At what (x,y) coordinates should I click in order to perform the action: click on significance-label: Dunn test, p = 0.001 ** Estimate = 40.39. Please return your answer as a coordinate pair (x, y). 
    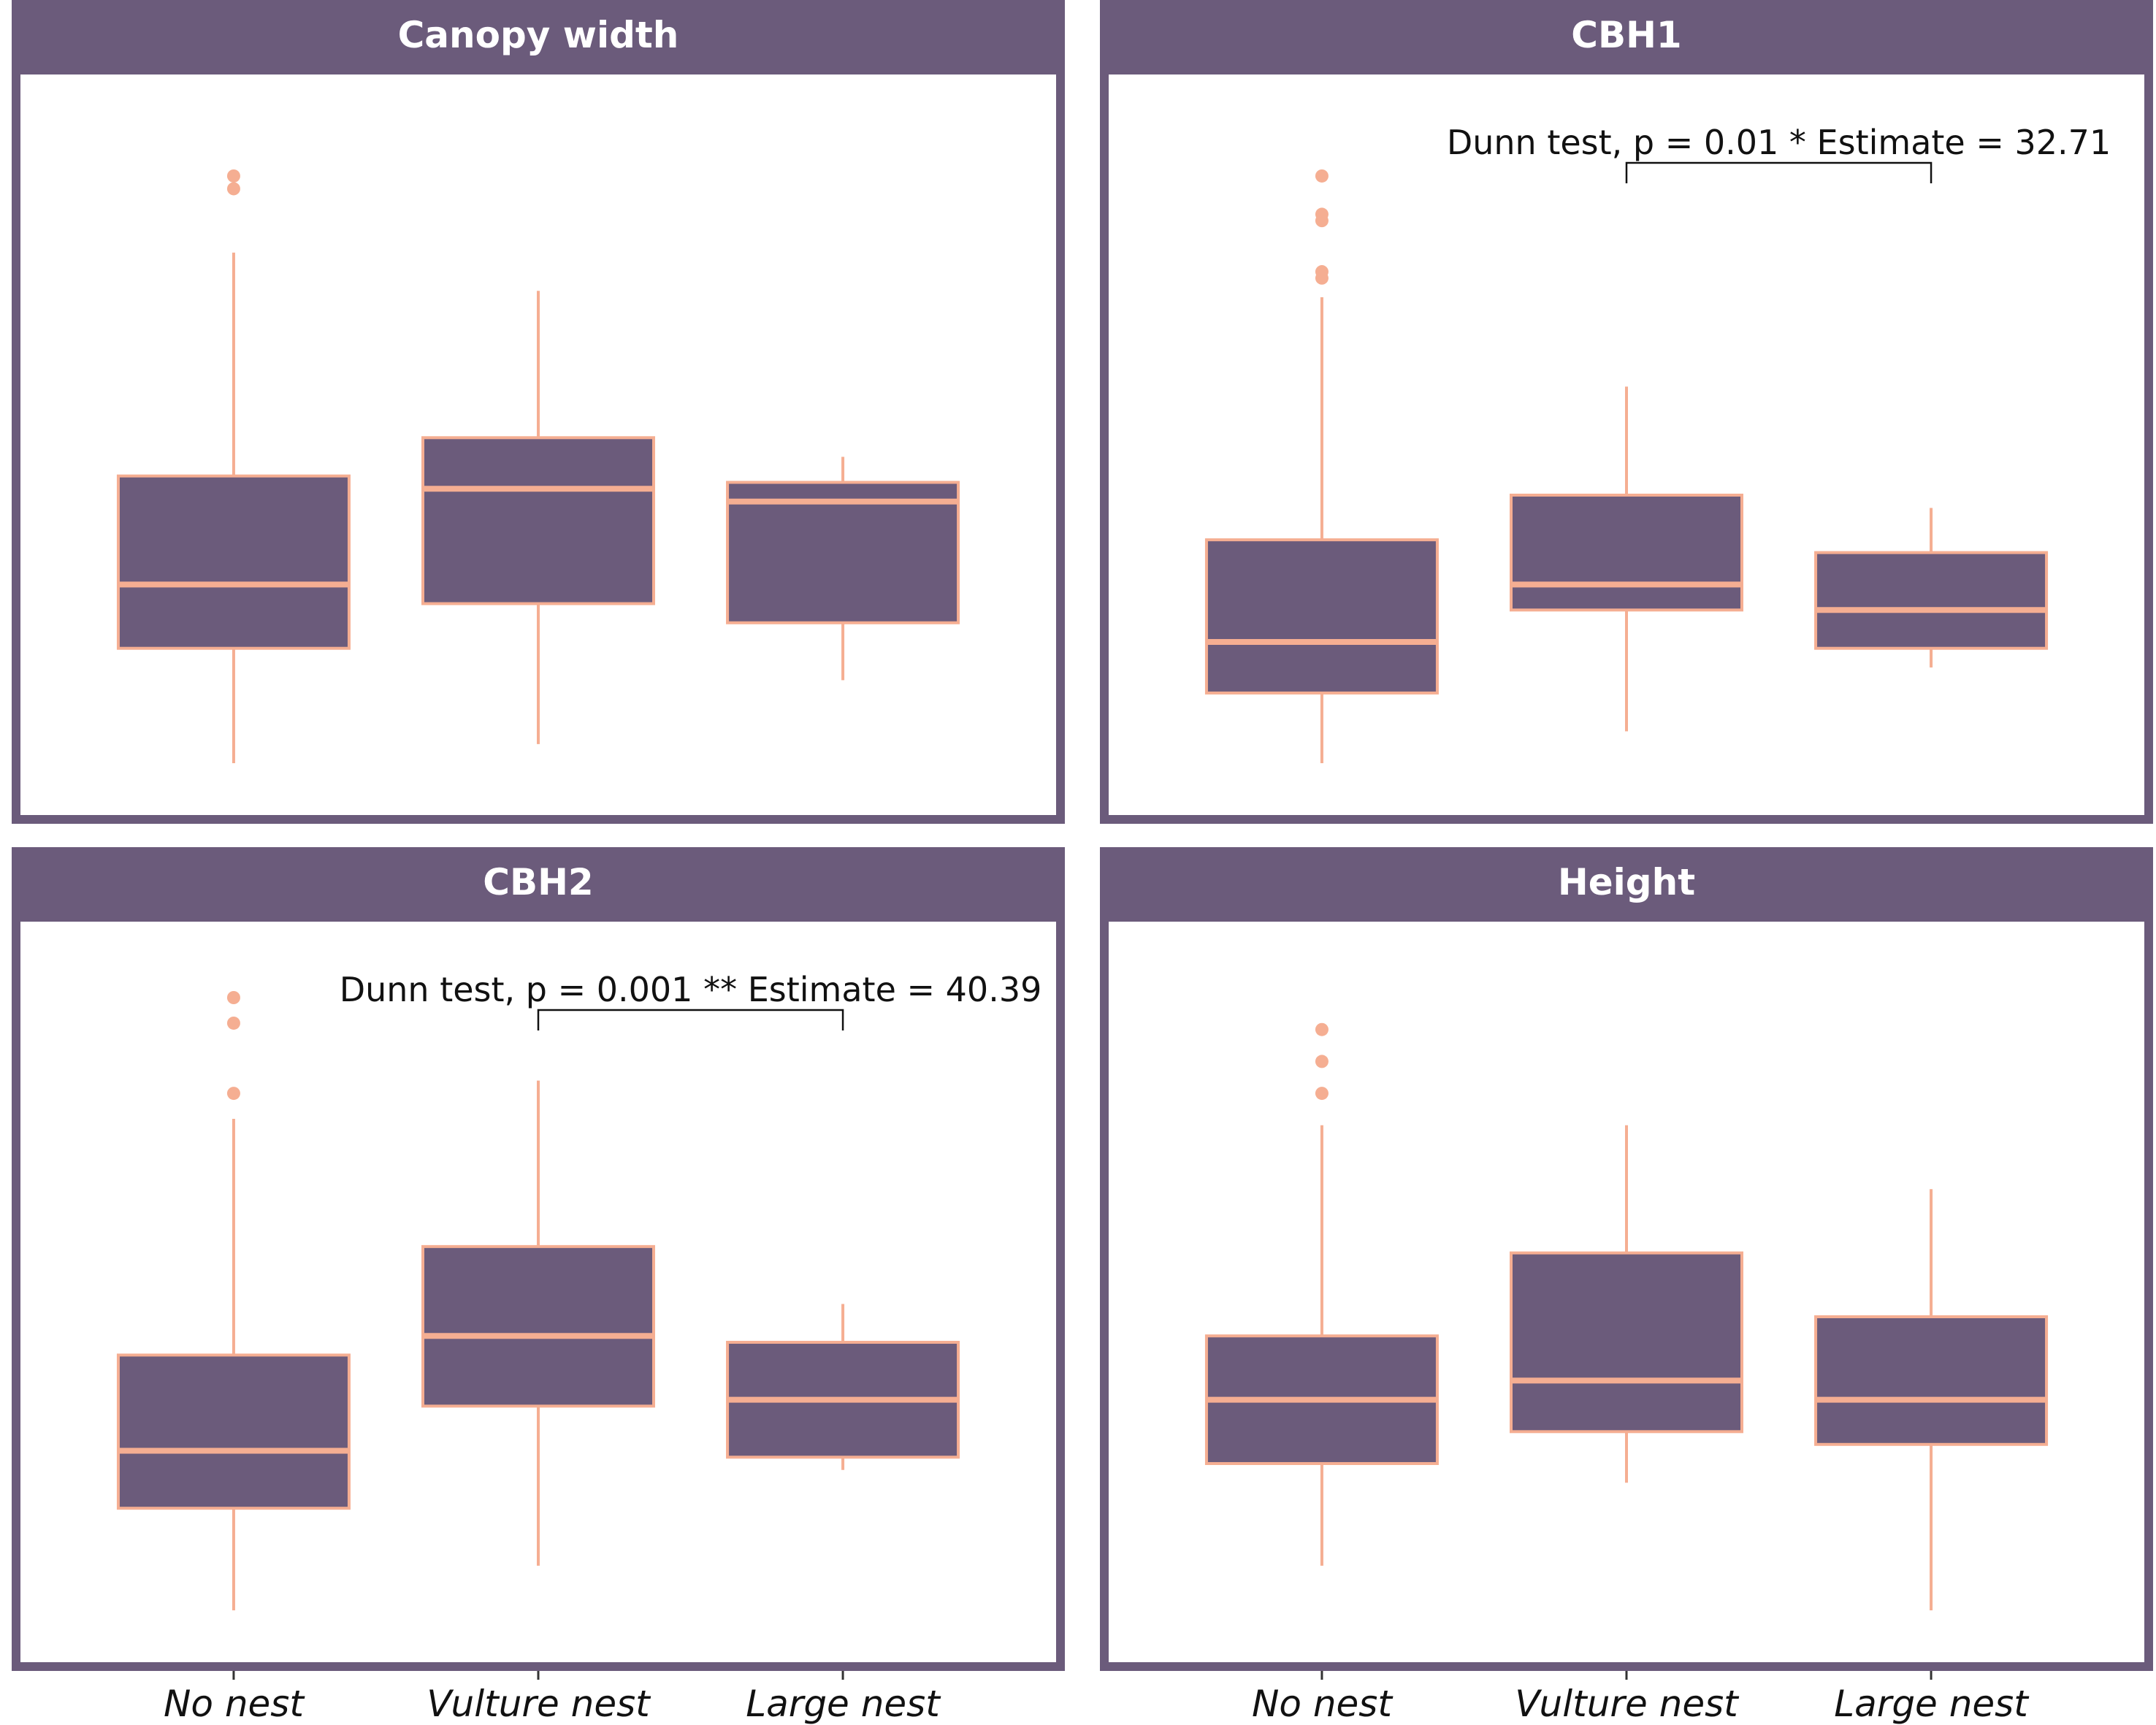
    Looking at the image, I should click on (691, 989).